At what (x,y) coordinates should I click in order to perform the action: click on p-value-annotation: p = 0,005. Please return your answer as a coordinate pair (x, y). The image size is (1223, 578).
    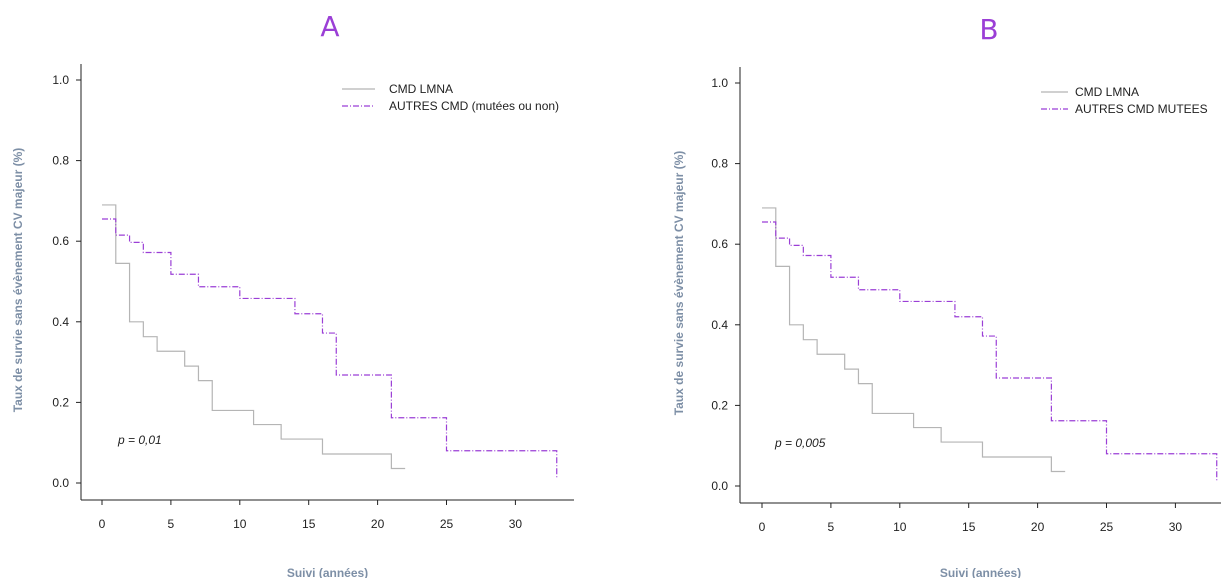
    Looking at the image, I should click on (800, 443).